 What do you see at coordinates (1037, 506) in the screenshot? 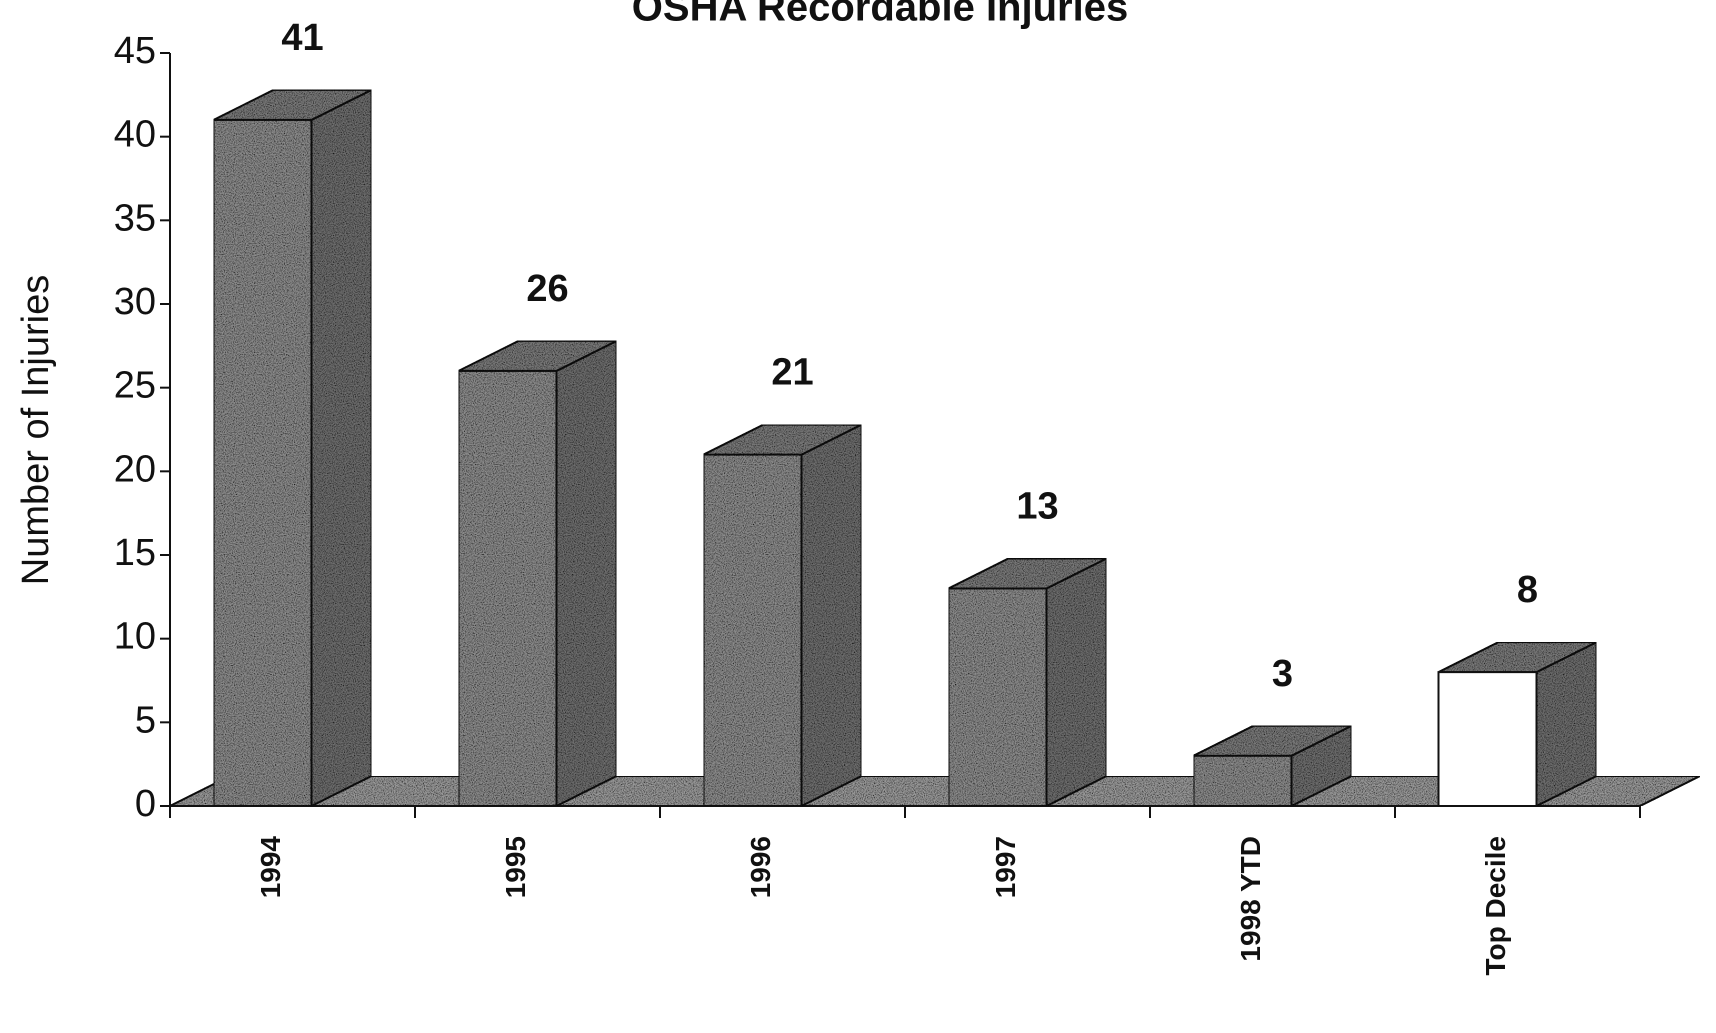
I see `data-label: 13` at bounding box center [1037, 506].